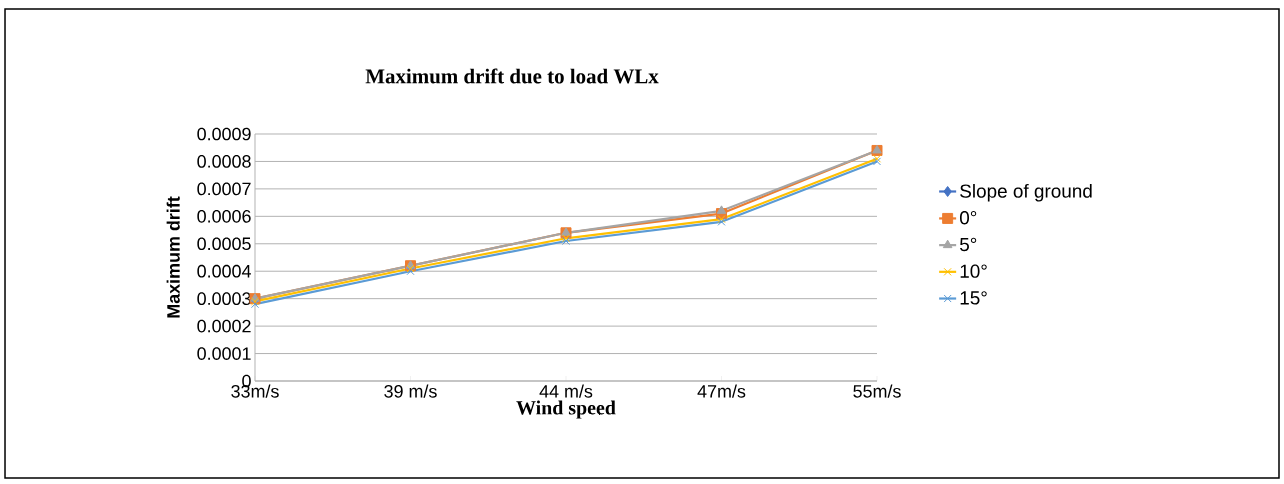  What do you see at coordinates (512, 76) in the screenshot?
I see `chart-title: Maximum drift due to load WLx` at bounding box center [512, 76].